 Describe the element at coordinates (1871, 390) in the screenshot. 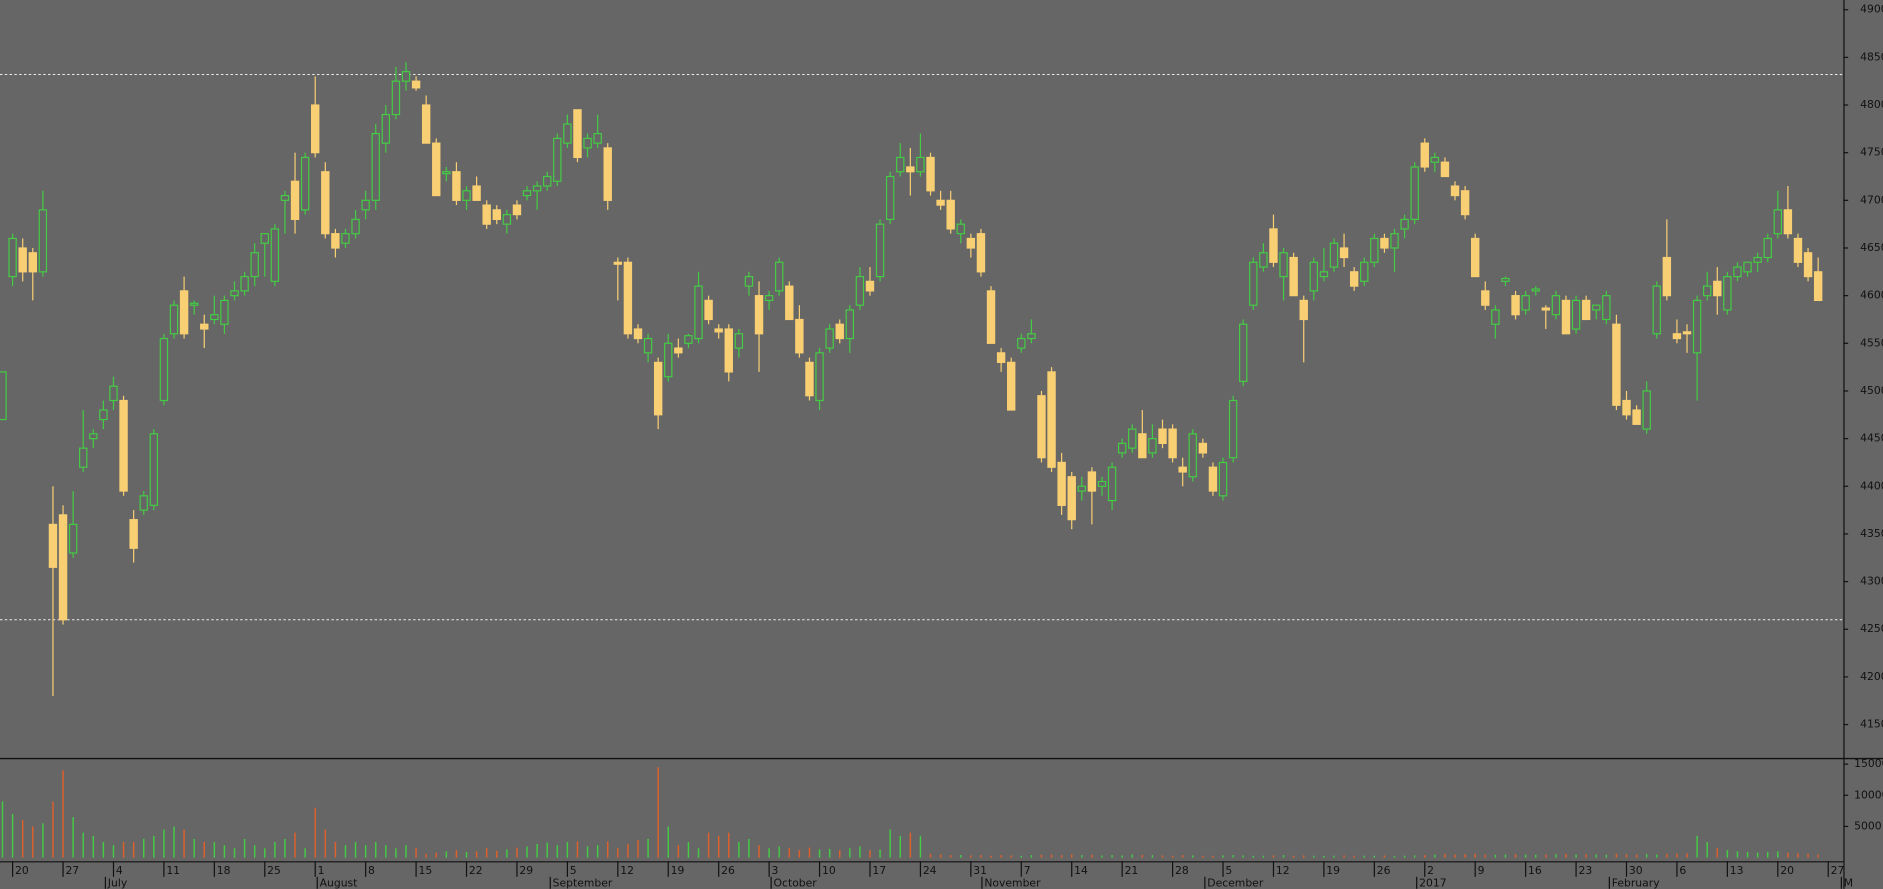

I see `y-tick-label: 4500` at that location.